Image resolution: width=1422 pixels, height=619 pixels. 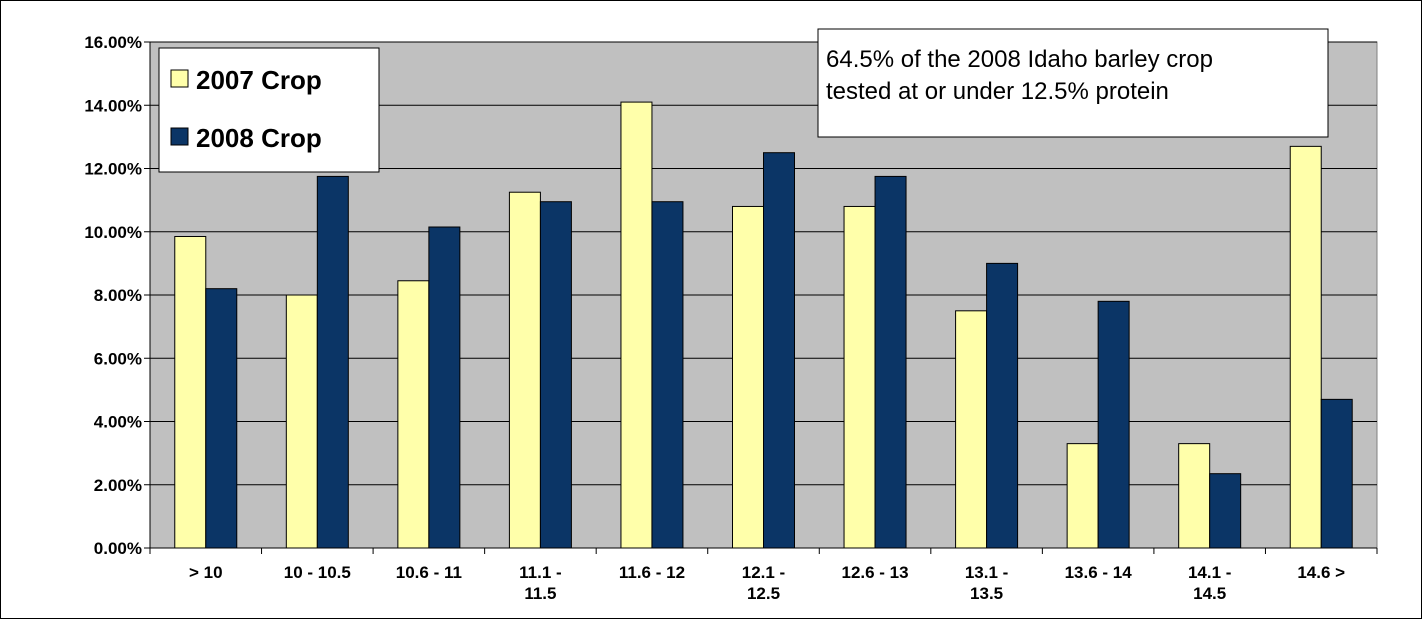 What do you see at coordinates (206, 572) in the screenshot?
I see `x-tick-label: > 10` at bounding box center [206, 572].